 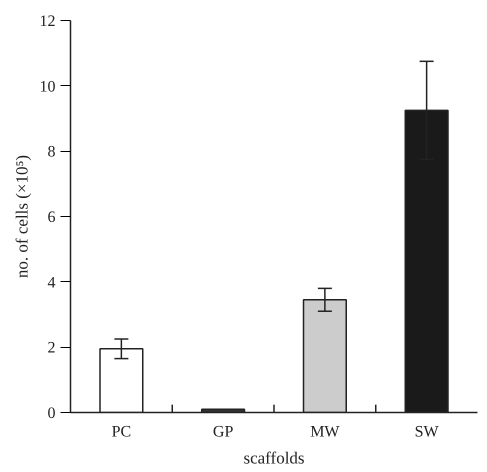 I want to click on y-tick-label: 2, so click(x=52, y=348).